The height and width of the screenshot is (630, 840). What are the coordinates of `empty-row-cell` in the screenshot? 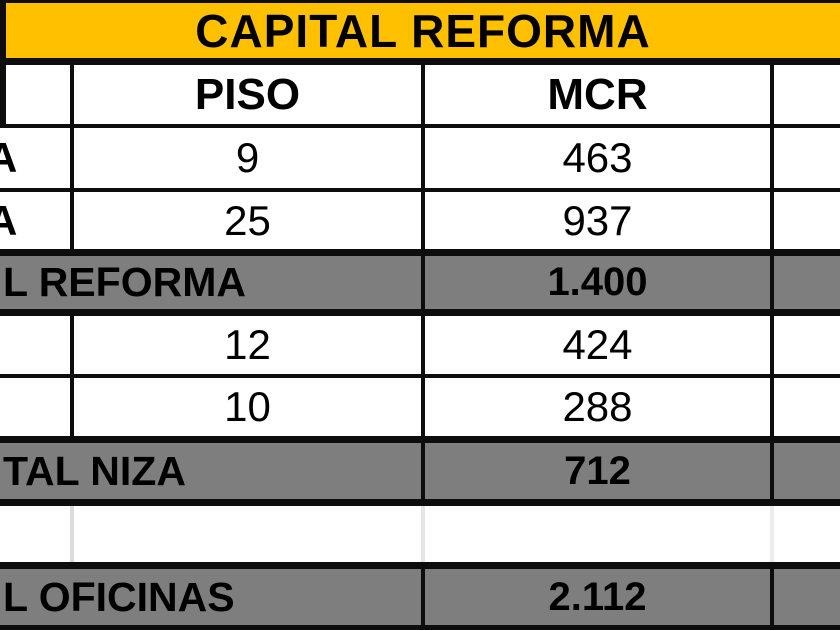 It's located at (420, 534).